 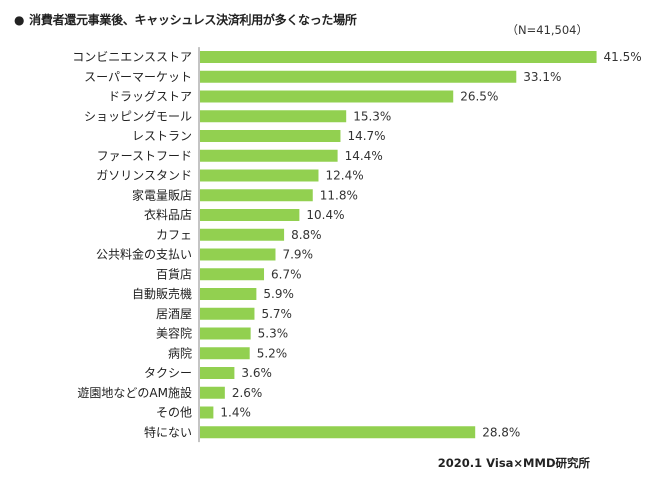 What do you see at coordinates (174, 235) in the screenshot?
I see `category-label: カフェ` at bounding box center [174, 235].